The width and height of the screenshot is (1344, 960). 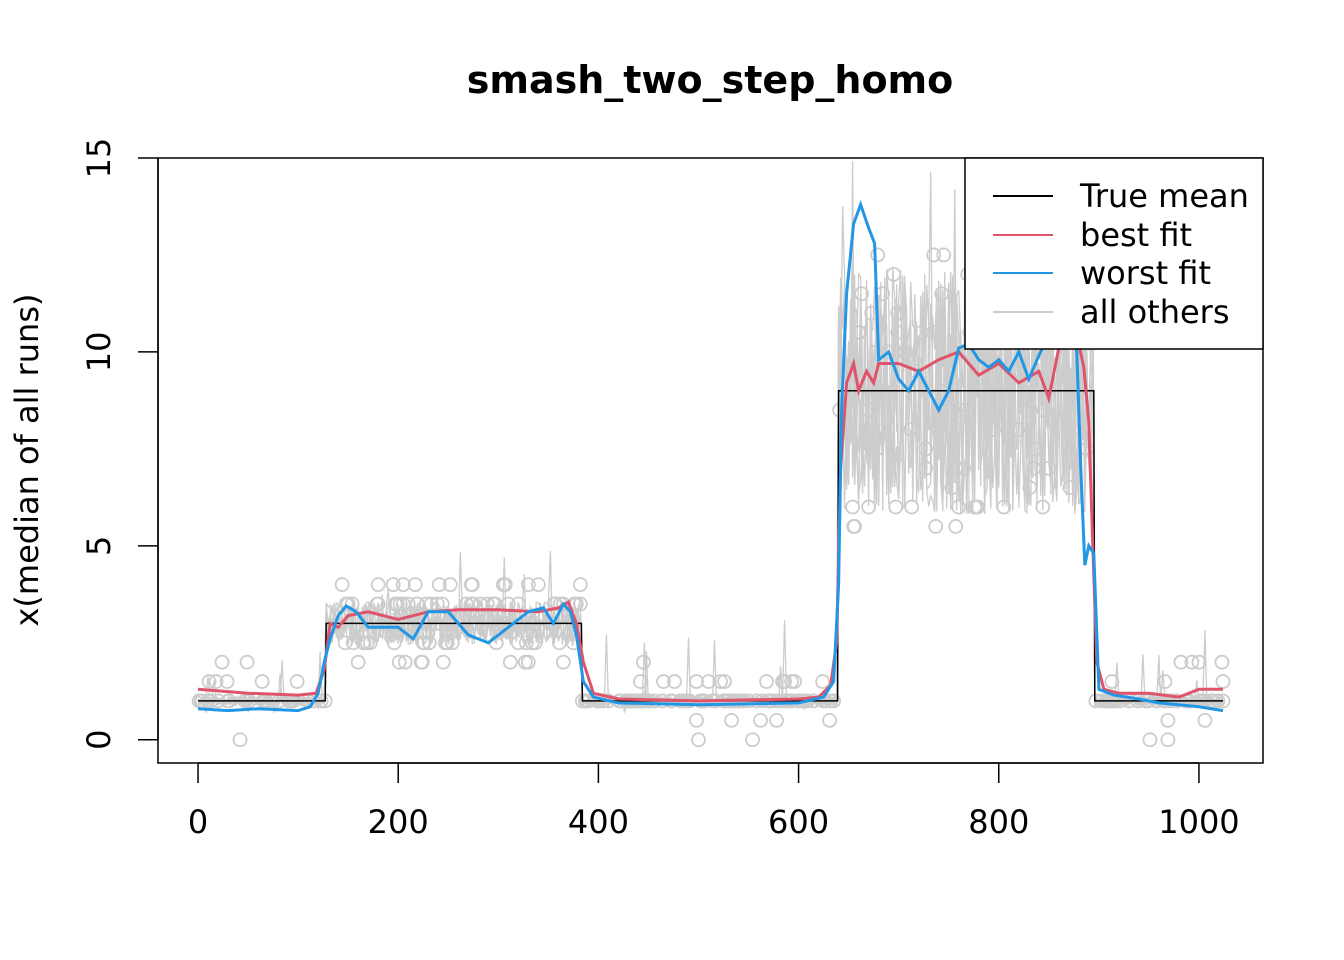 I want to click on chart-title: smash_two_step_homo, so click(x=710, y=80).